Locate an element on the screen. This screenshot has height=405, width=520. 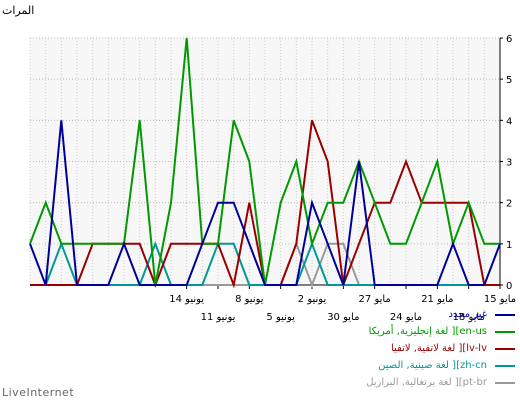
y-tick-label: 6 is located at coordinates (509, 39).